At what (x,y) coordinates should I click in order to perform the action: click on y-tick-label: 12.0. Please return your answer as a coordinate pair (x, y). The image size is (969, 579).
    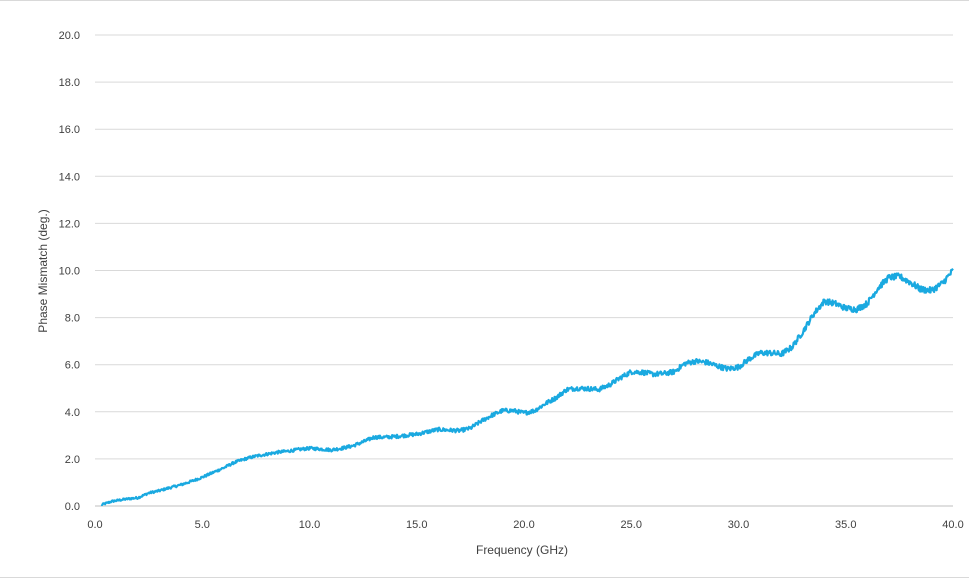
    Looking at the image, I should click on (69, 224).